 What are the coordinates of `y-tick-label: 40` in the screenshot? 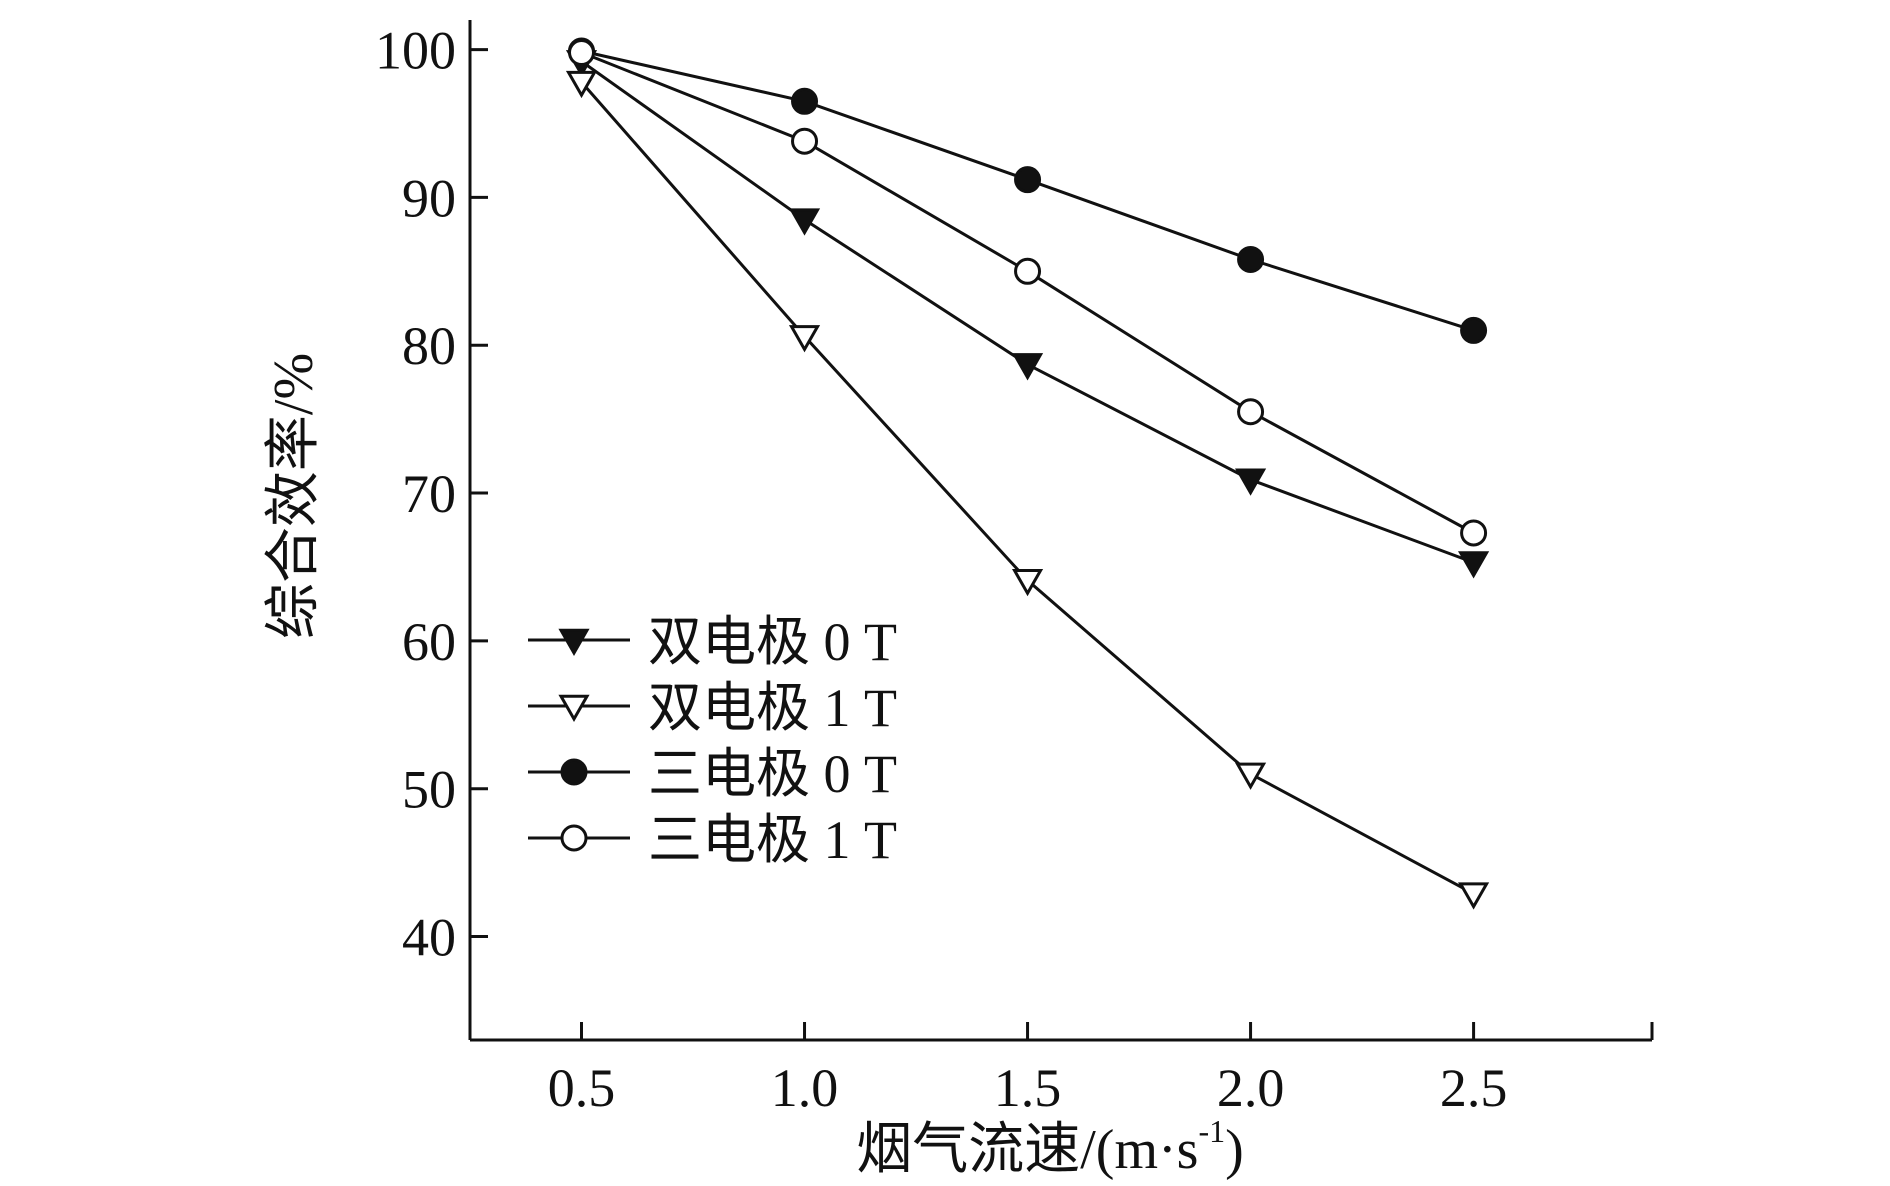 It's located at (429, 938).